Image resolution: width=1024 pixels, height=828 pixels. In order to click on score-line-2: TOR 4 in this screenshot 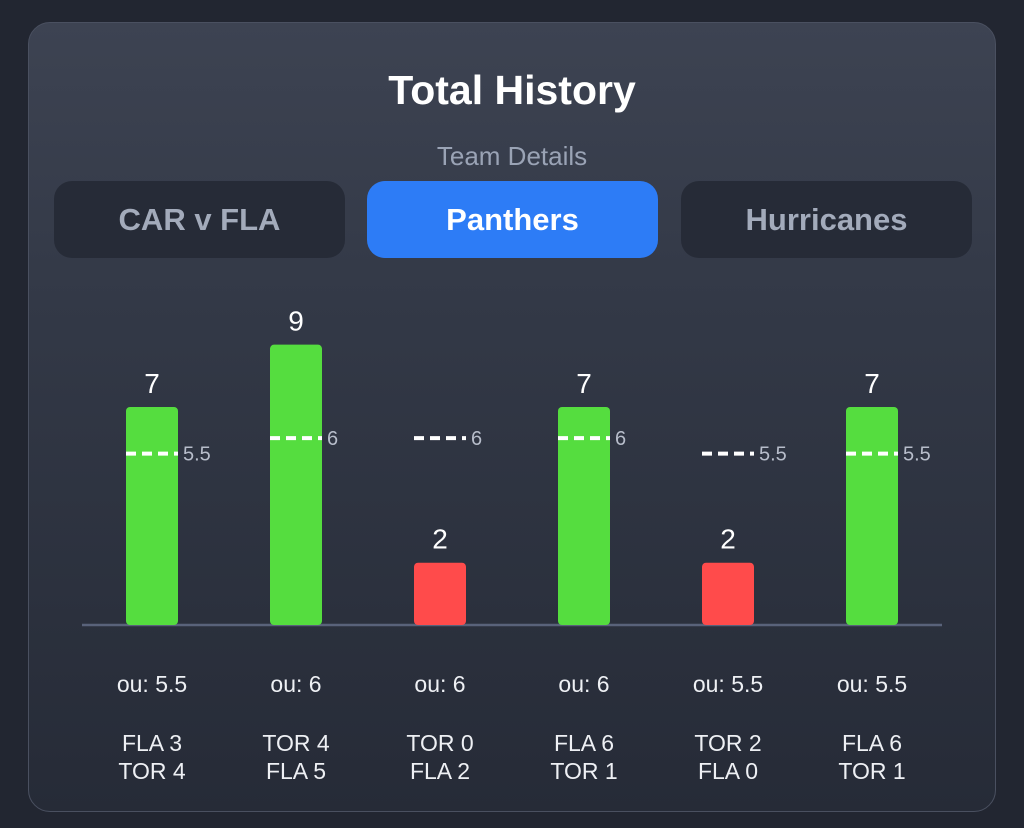, I will do `click(152, 771)`.